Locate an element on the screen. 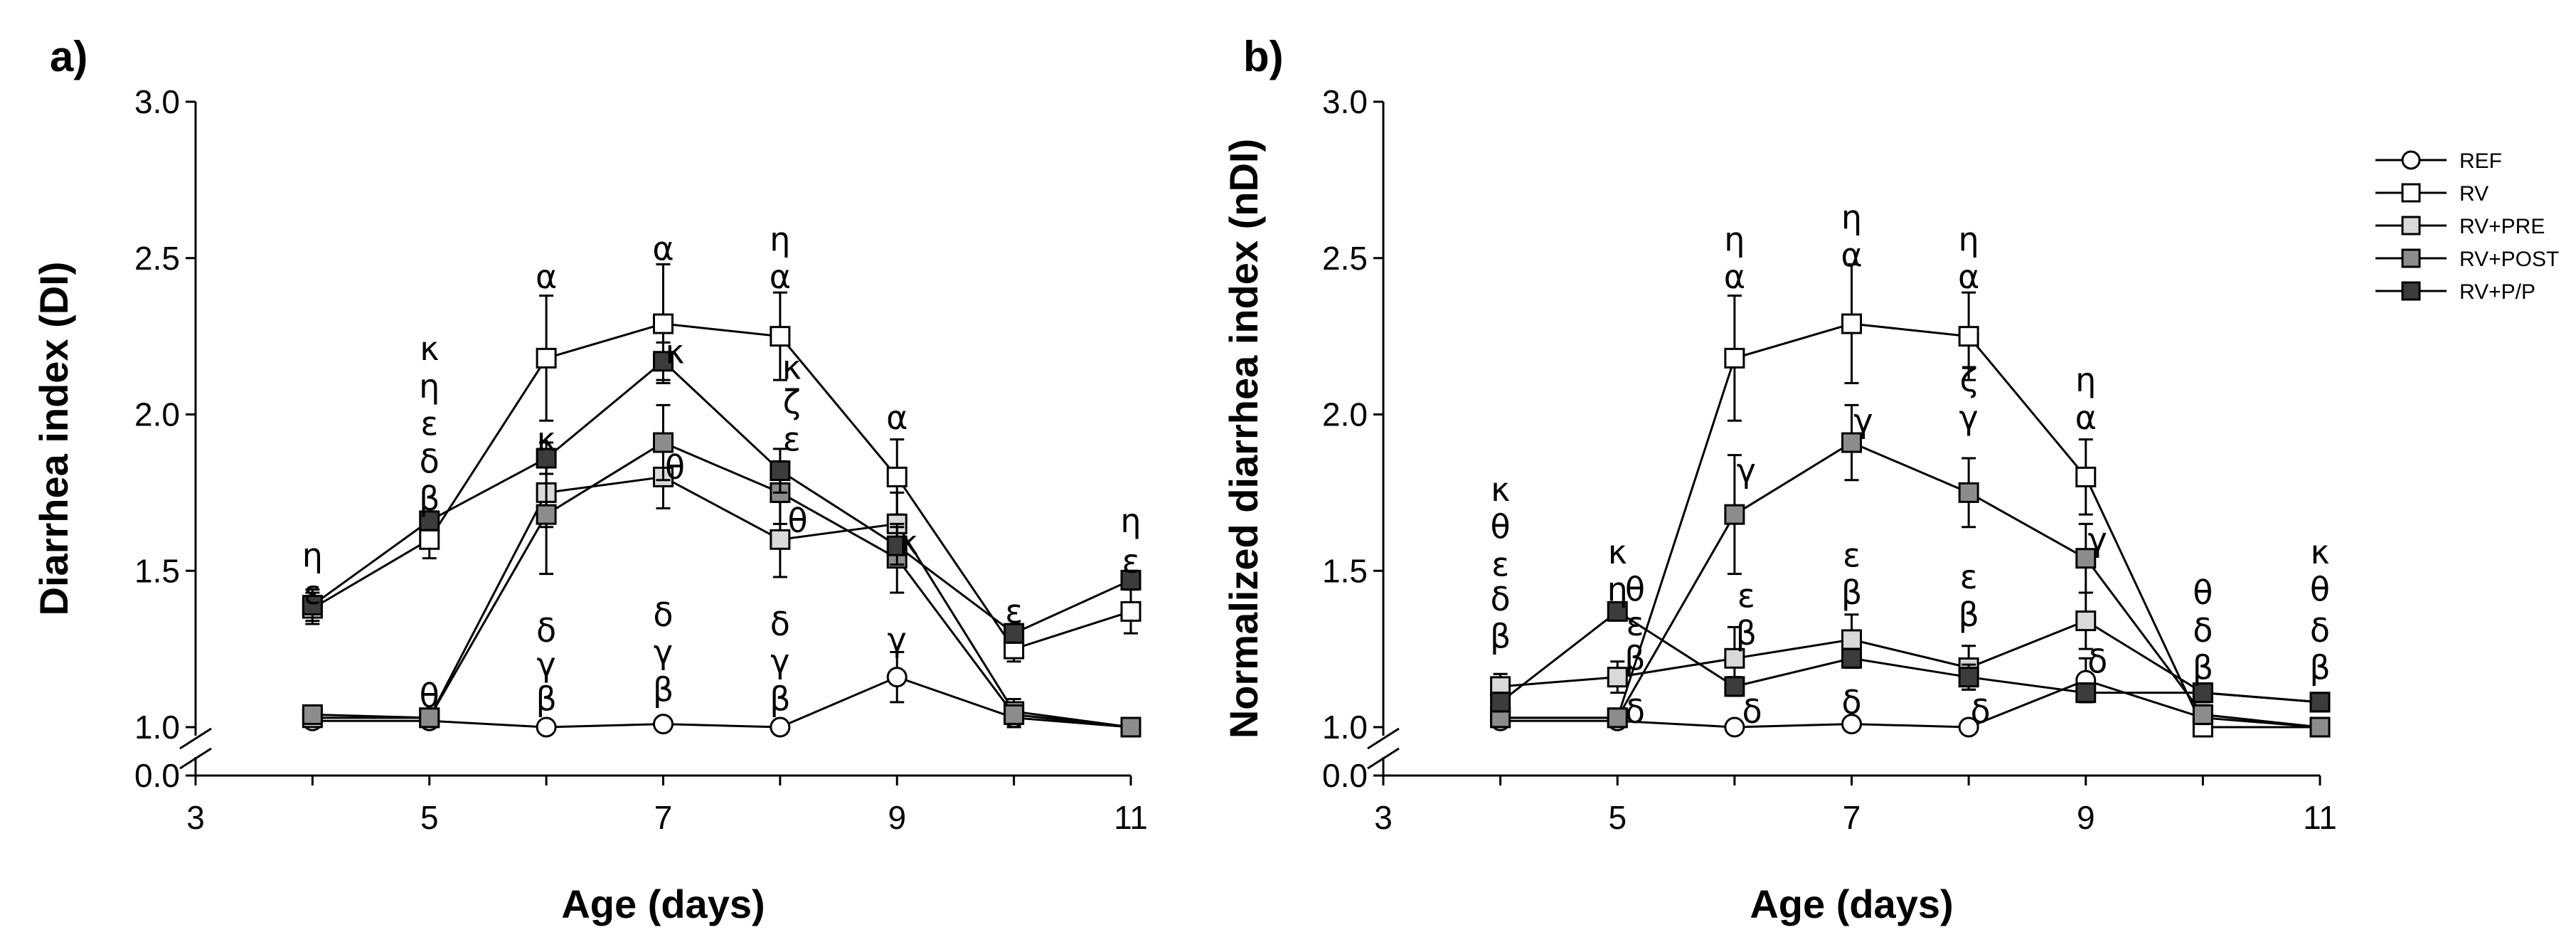  x-axis-title: Age (days) is located at coordinates (663, 904).